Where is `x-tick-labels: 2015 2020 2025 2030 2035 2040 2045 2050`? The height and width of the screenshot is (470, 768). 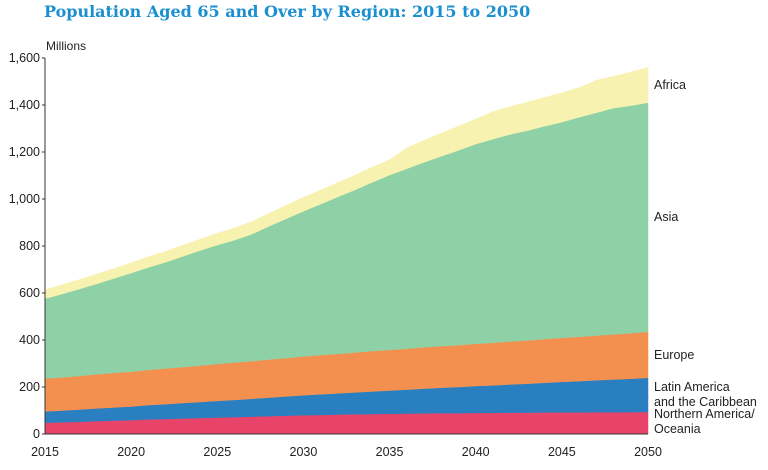 x-tick-labels: 2015 2020 2025 2030 2035 2040 2045 2050 is located at coordinates (346, 452).